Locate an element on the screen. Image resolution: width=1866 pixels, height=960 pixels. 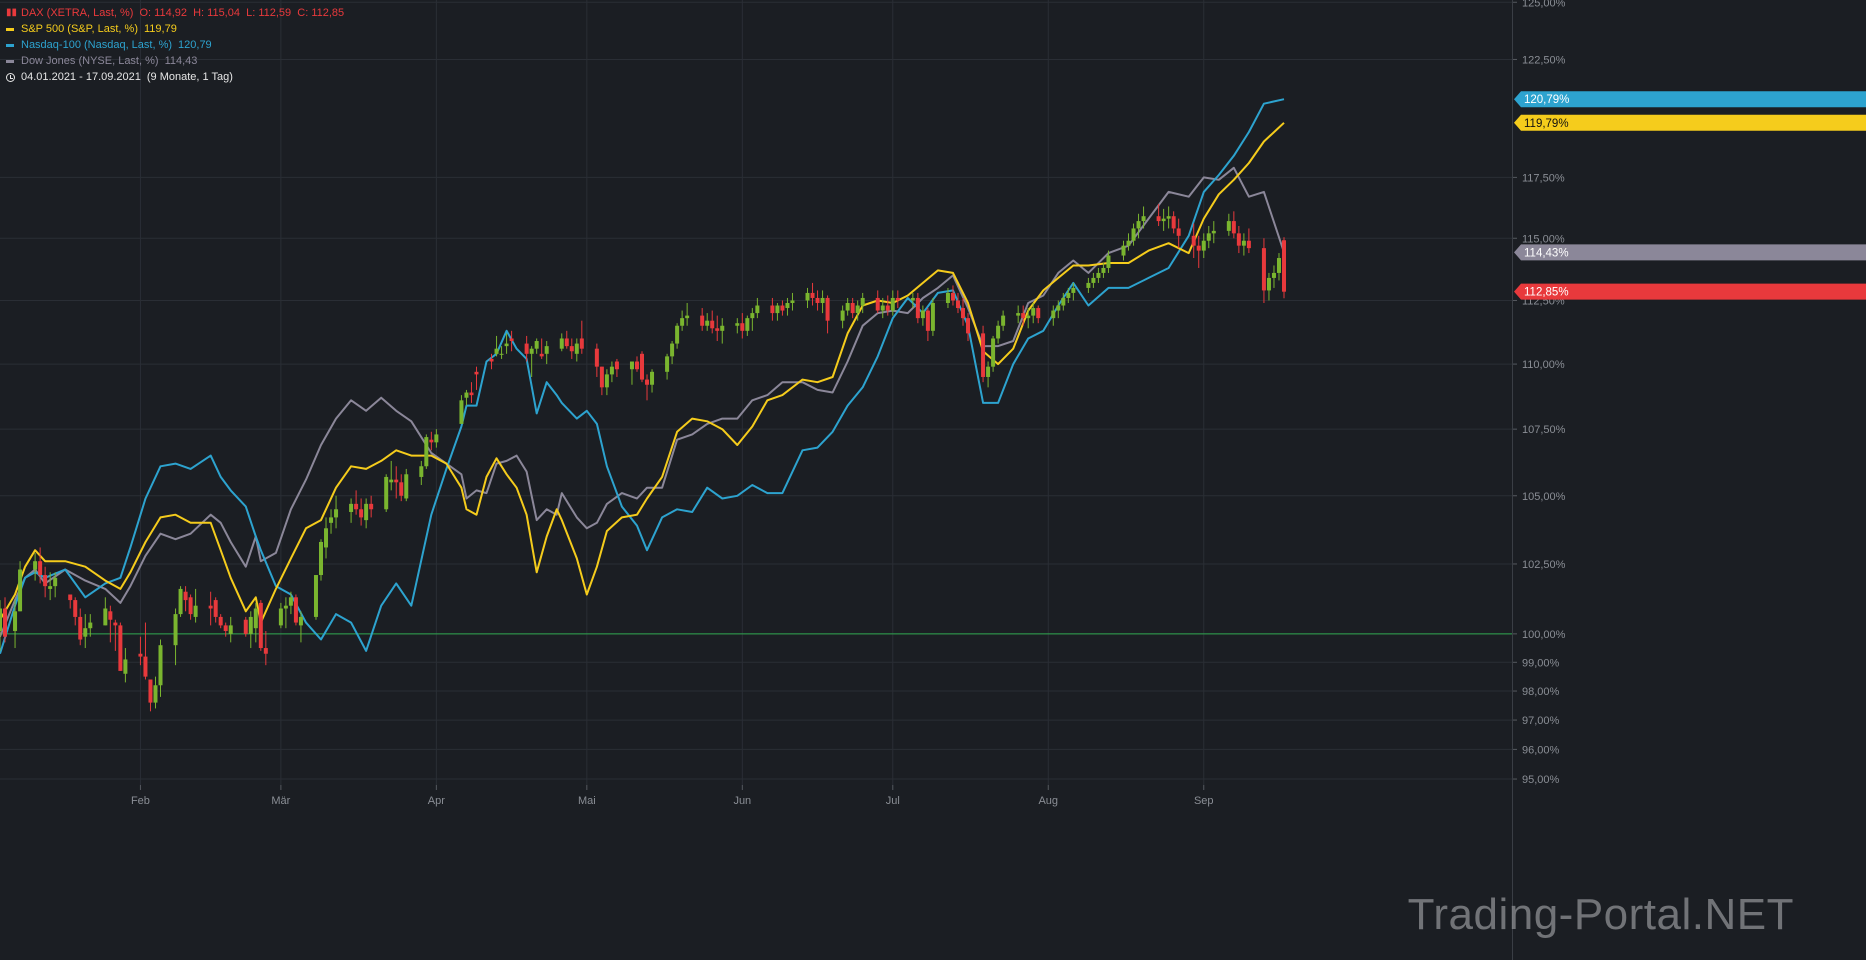
legend-dax-ohlc: O: 114,92 H: 115,04 L: 112,59 C: 112,85 is located at coordinates (242, 13).